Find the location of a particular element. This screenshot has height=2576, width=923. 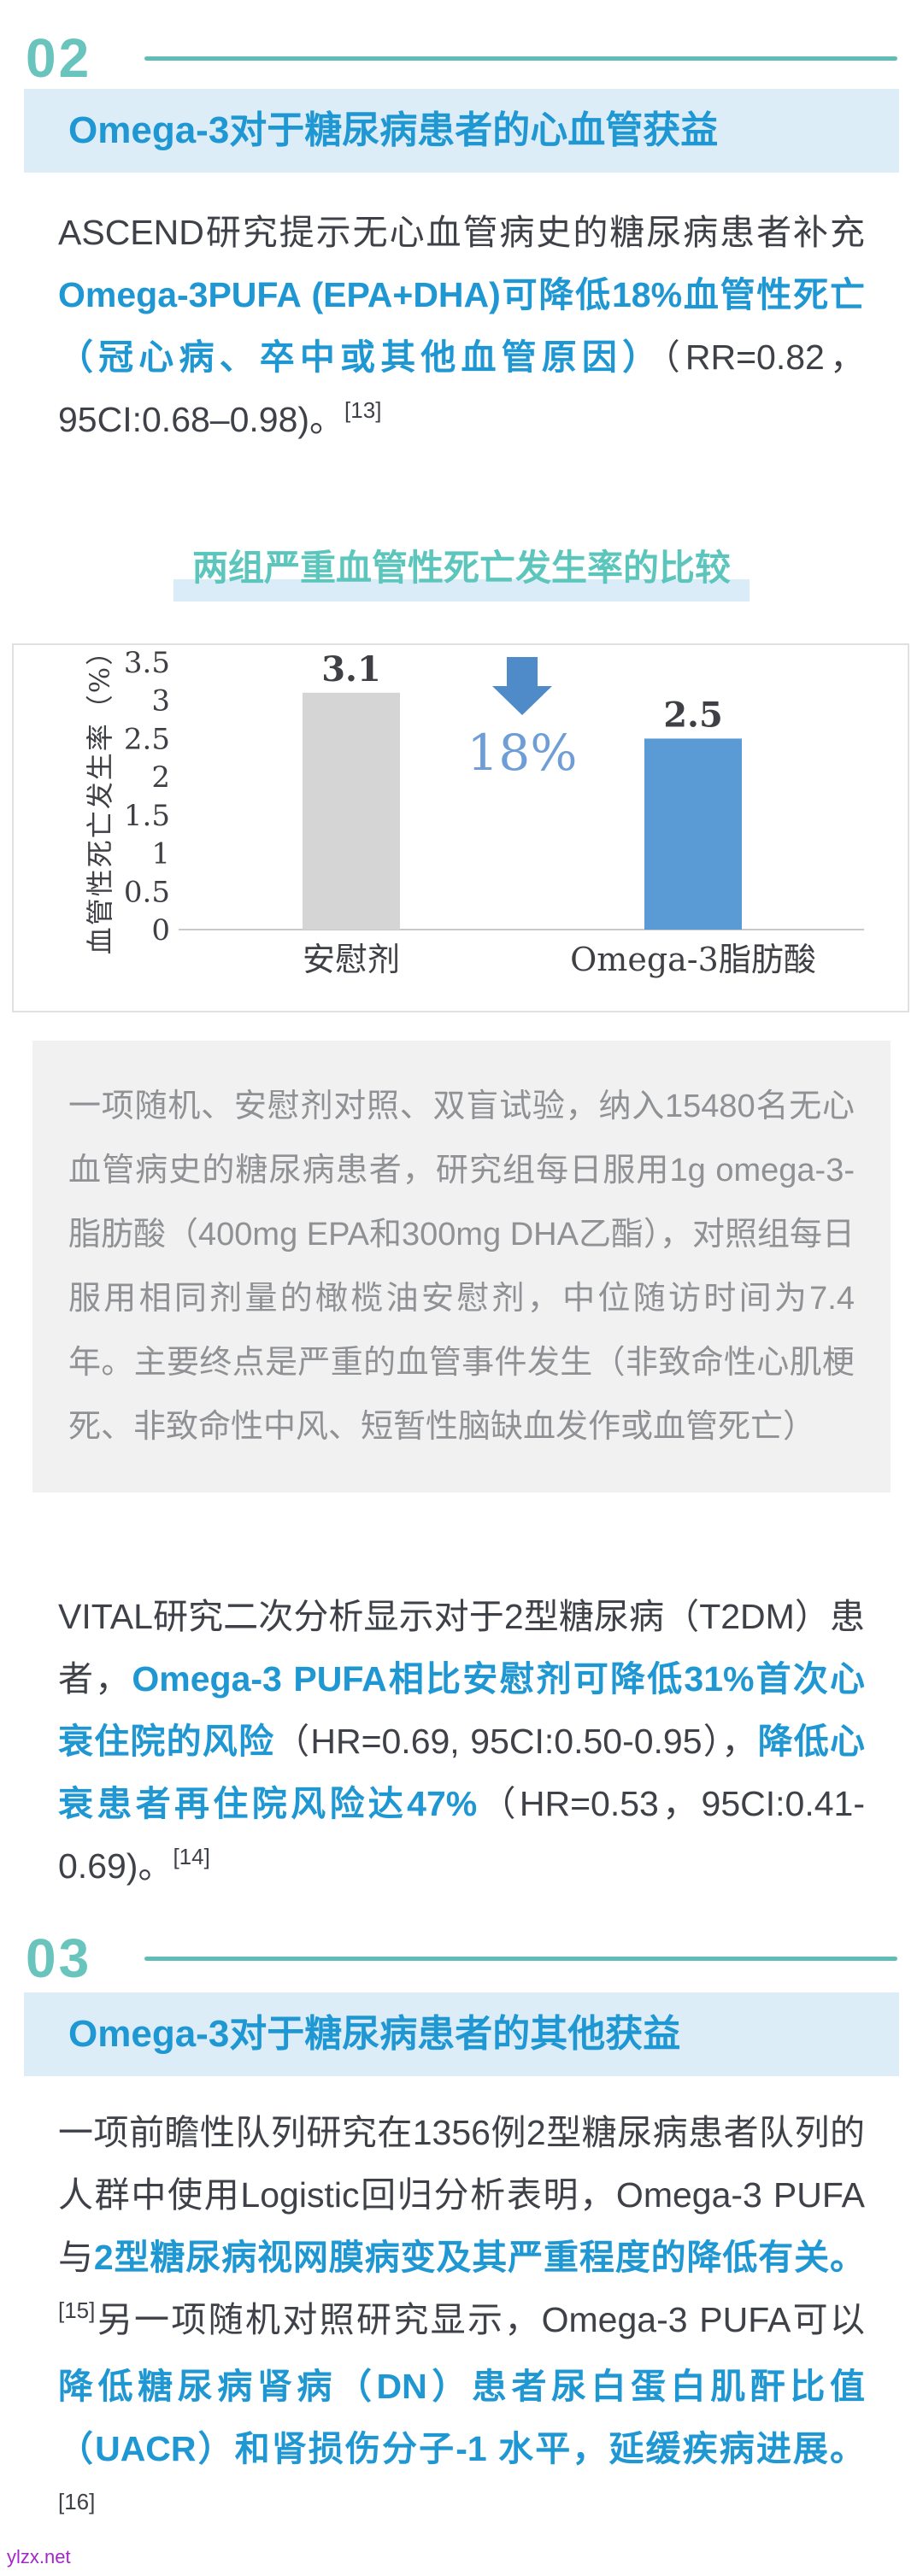

y-axis-tick: 2.5 is located at coordinates (147, 739).